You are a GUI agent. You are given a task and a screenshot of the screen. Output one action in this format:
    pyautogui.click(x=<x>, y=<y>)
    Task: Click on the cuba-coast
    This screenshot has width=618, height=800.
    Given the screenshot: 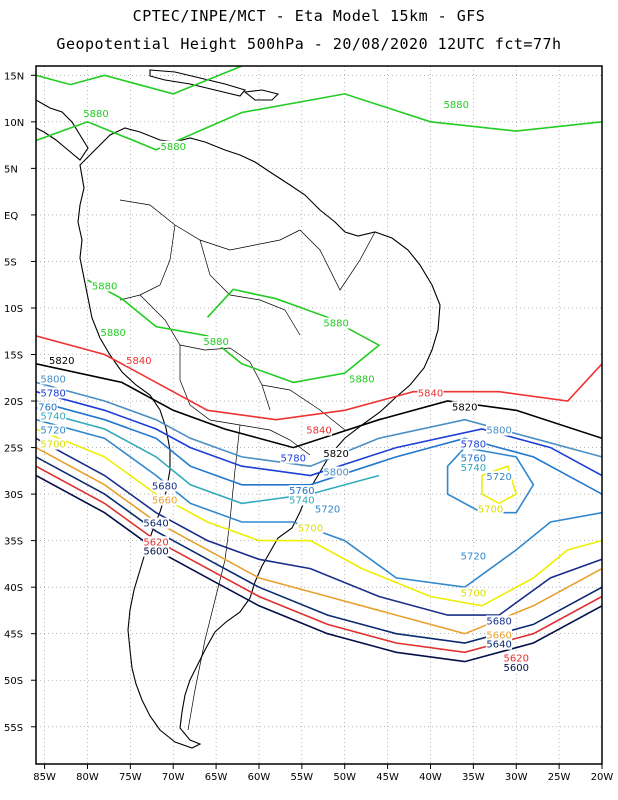 What is the action you would take?
    pyautogui.click(x=197, y=83)
    